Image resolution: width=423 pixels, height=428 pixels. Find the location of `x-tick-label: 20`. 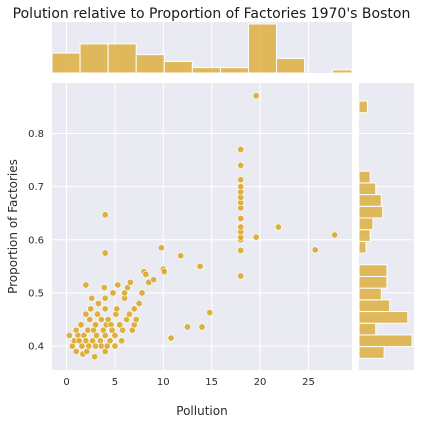

x-tick-label: 20 is located at coordinates (260, 382).